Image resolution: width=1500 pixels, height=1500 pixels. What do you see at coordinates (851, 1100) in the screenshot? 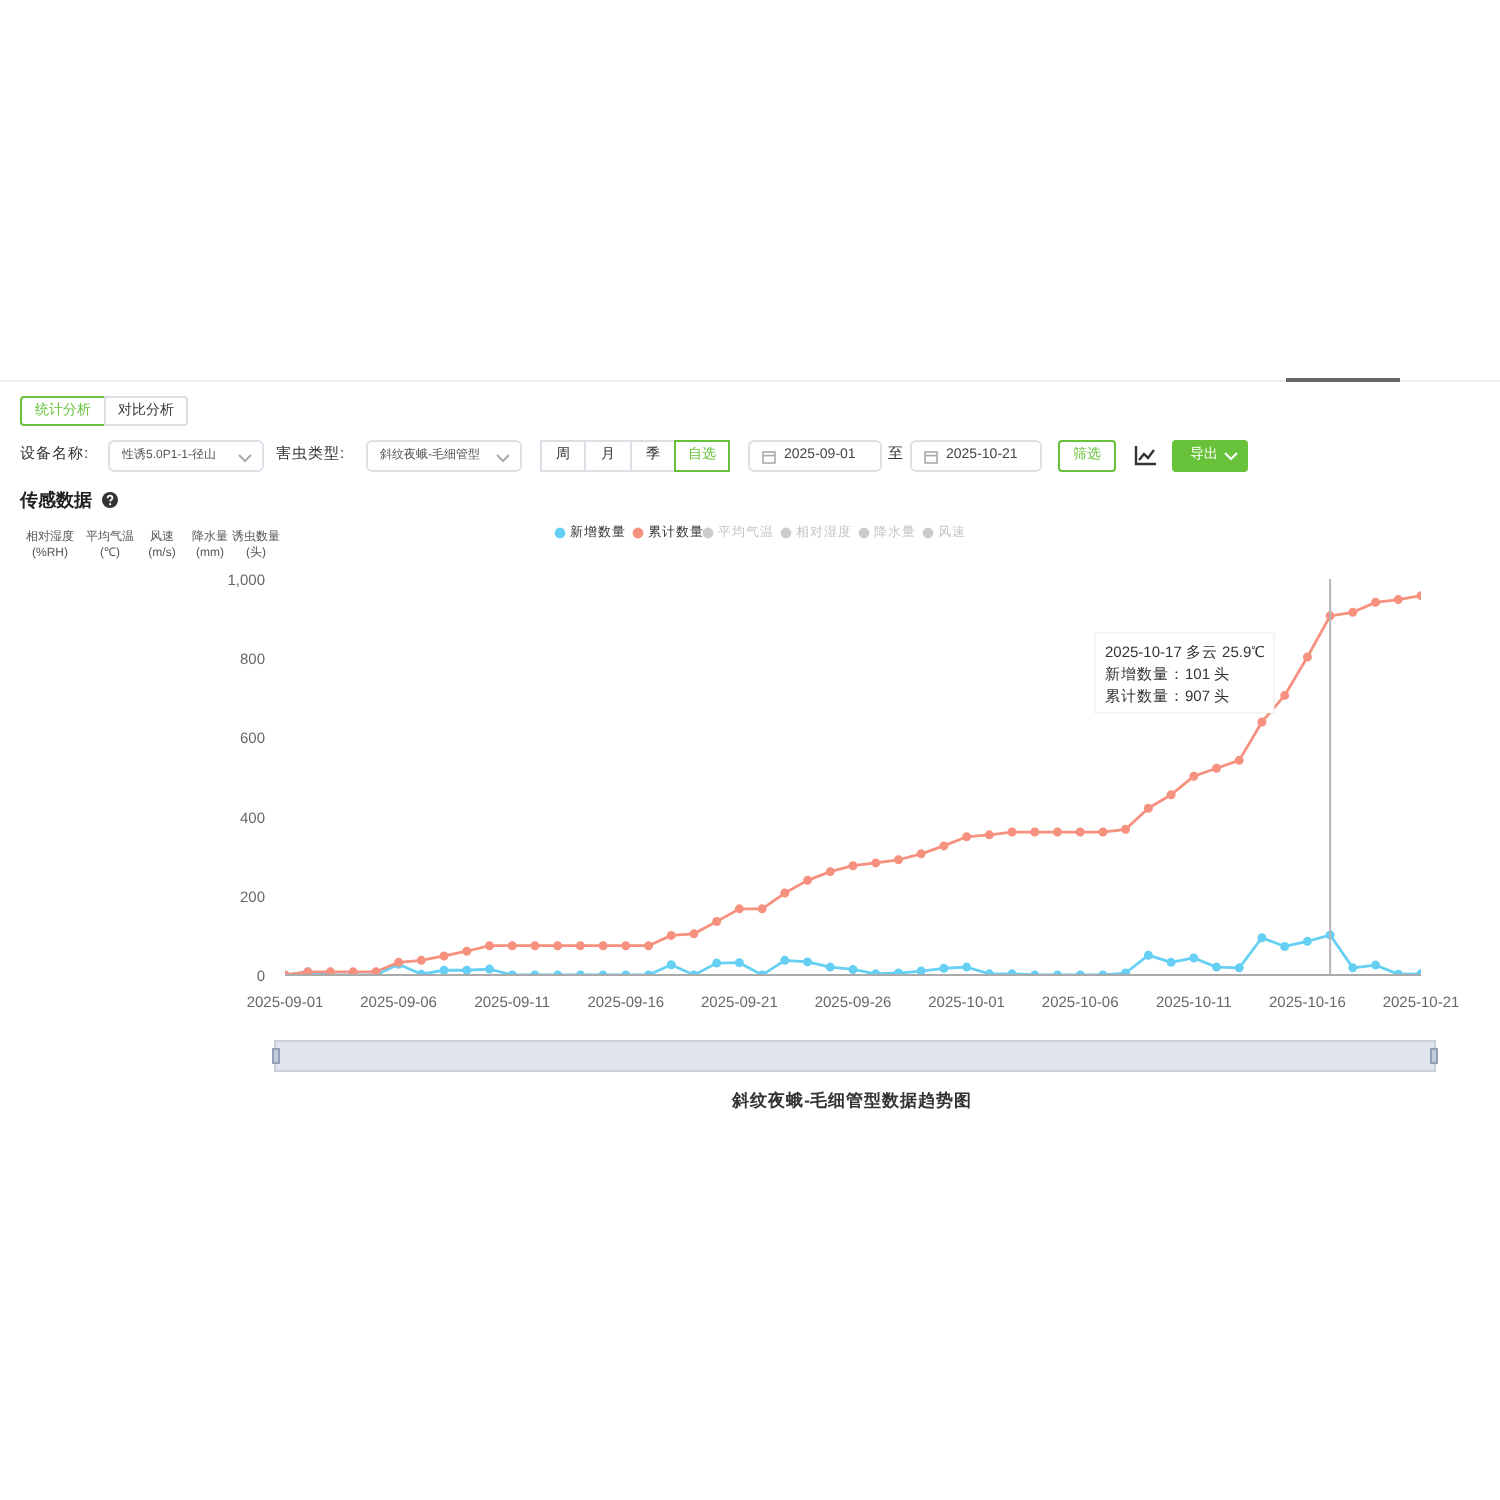
I see `text: 斜纹夜蛾-毛细管型数据趋势图` at bounding box center [851, 1100].